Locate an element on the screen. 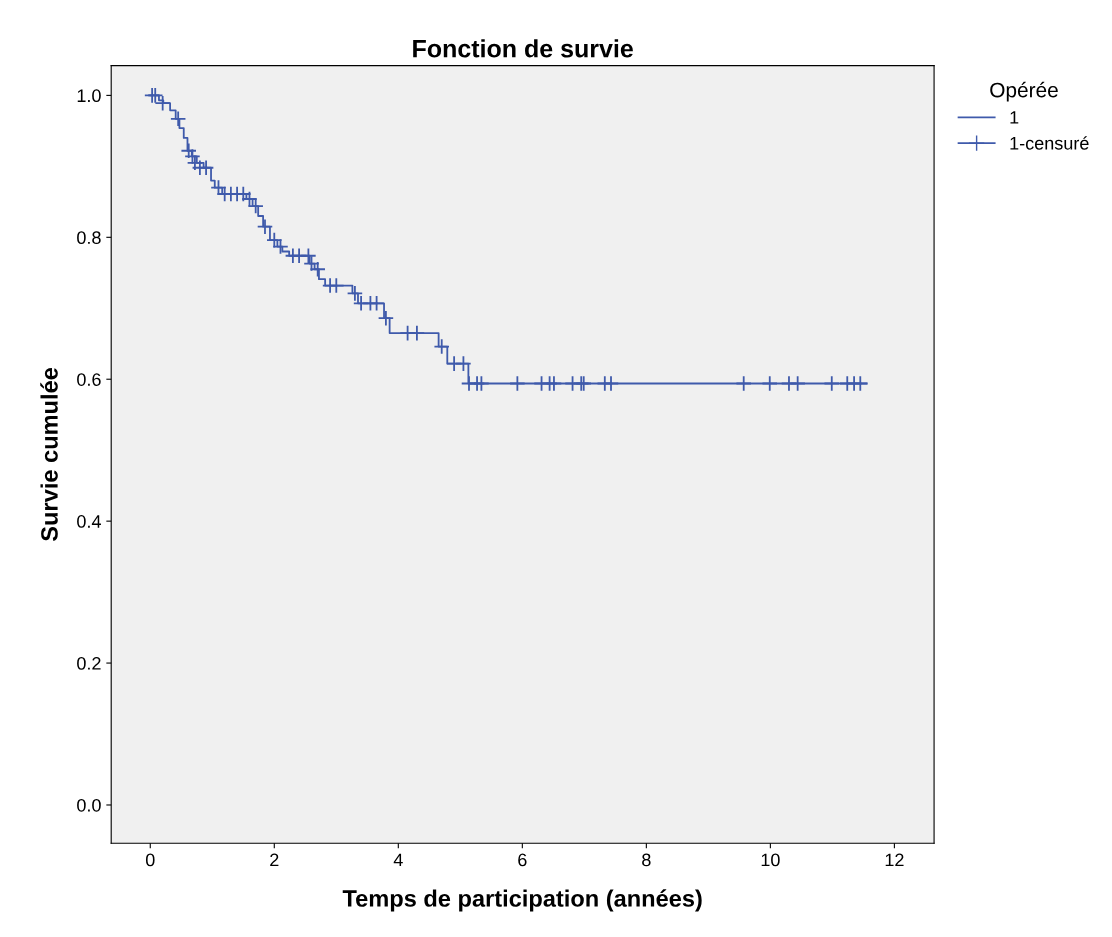 This screenshot has height=937, width=1112. y-tick-label: 0.4 is located at coordinates (89, 521).